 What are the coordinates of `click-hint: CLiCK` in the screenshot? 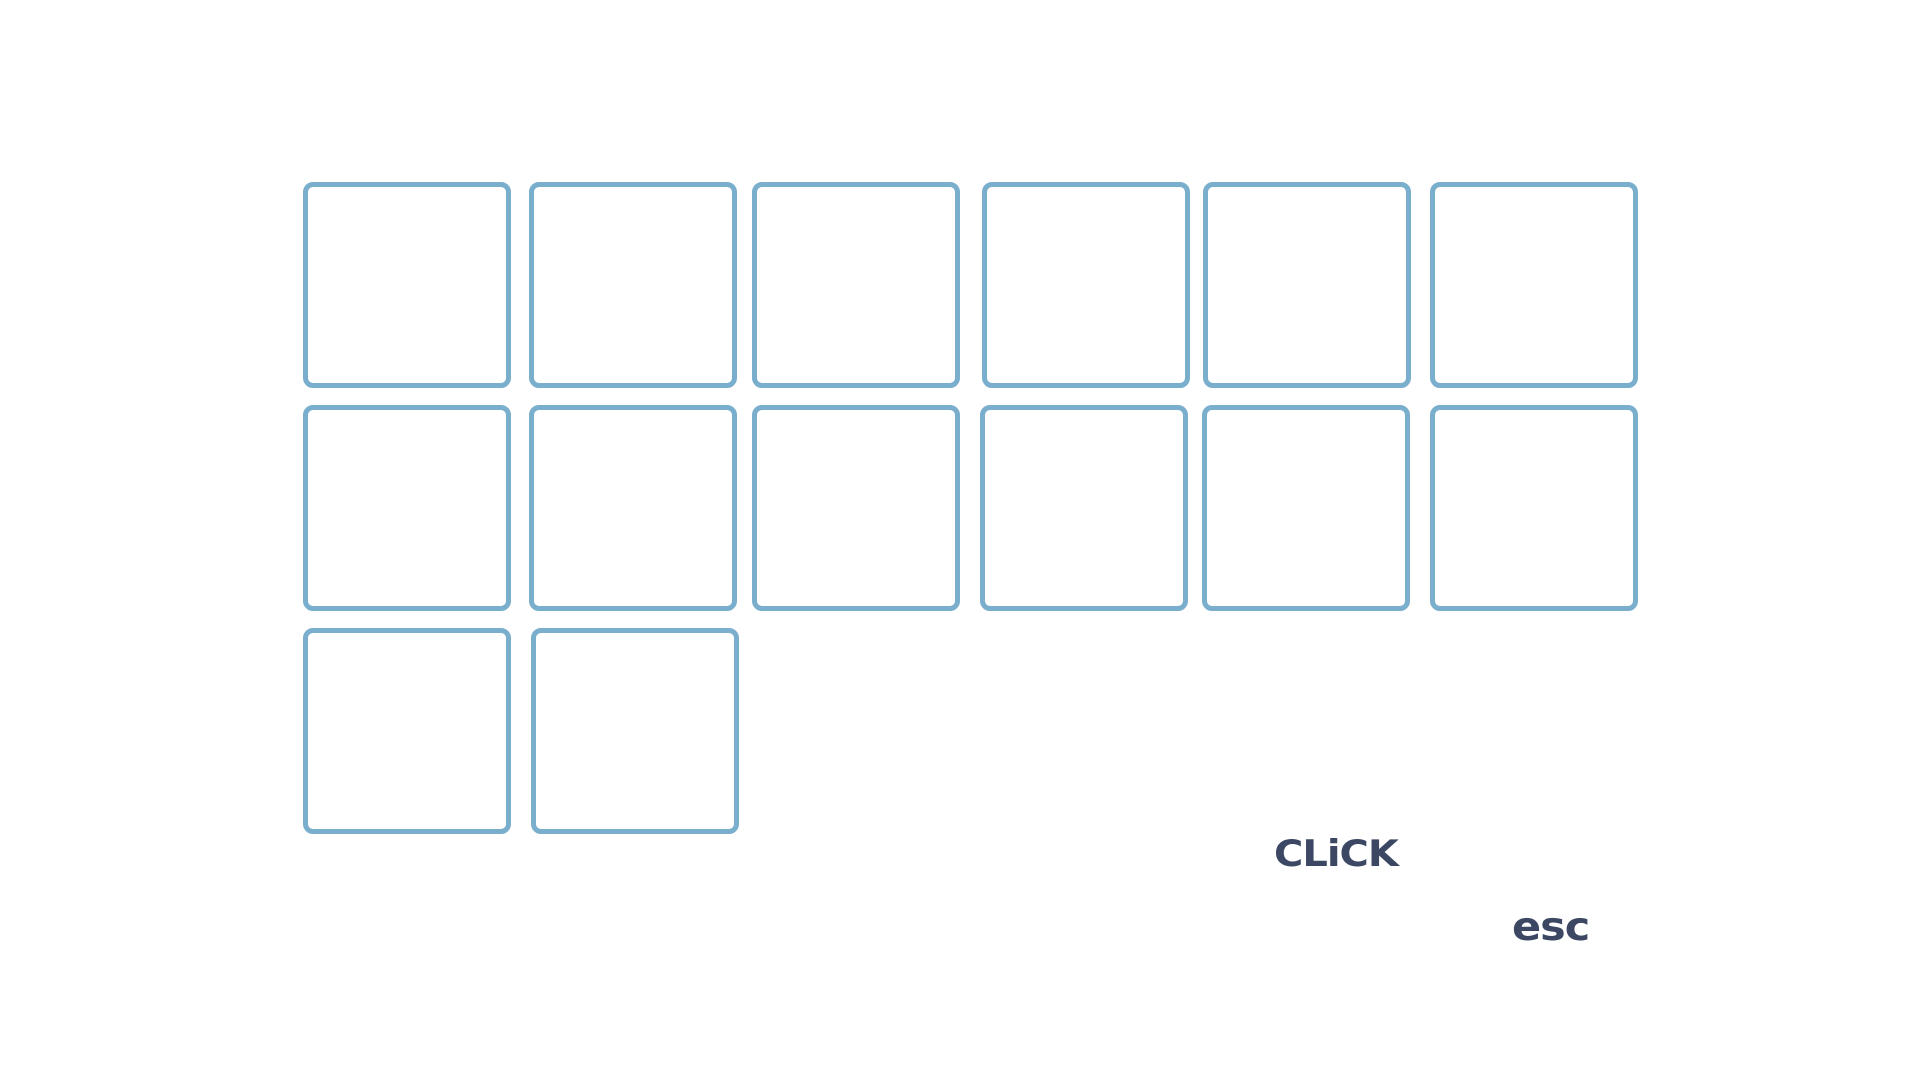 It's located at (1336, 854).